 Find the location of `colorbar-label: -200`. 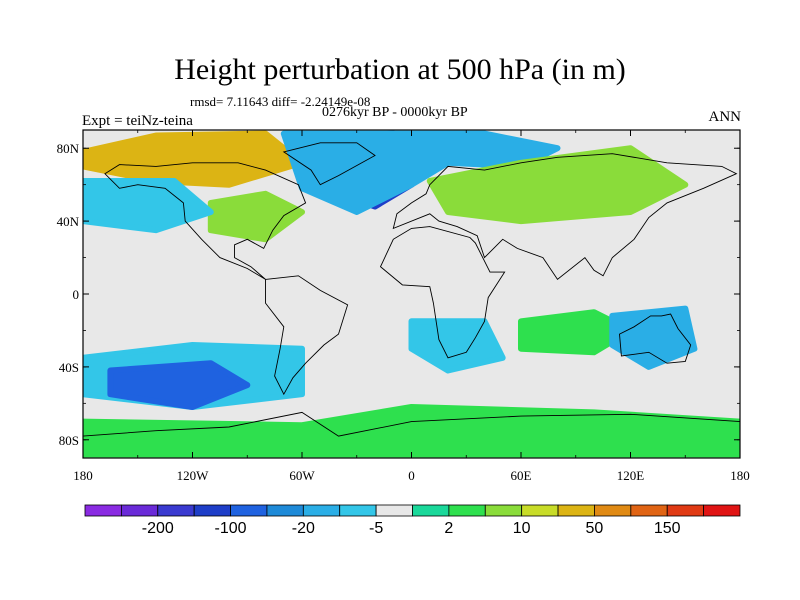

colorbar-label: -200 is located at coordinates (158, 528).